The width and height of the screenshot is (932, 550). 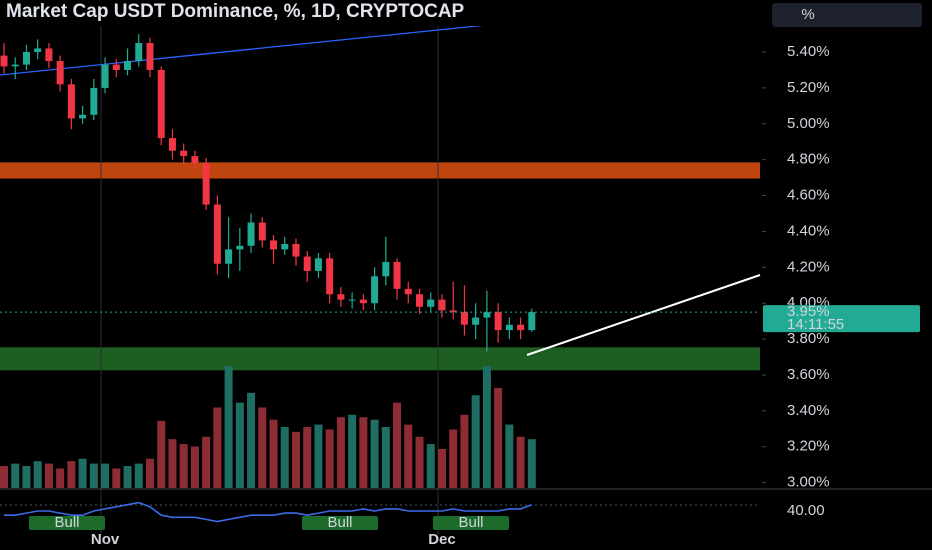 I want to click on y-tick-label: 5.20%, so click(x=808, y=87).